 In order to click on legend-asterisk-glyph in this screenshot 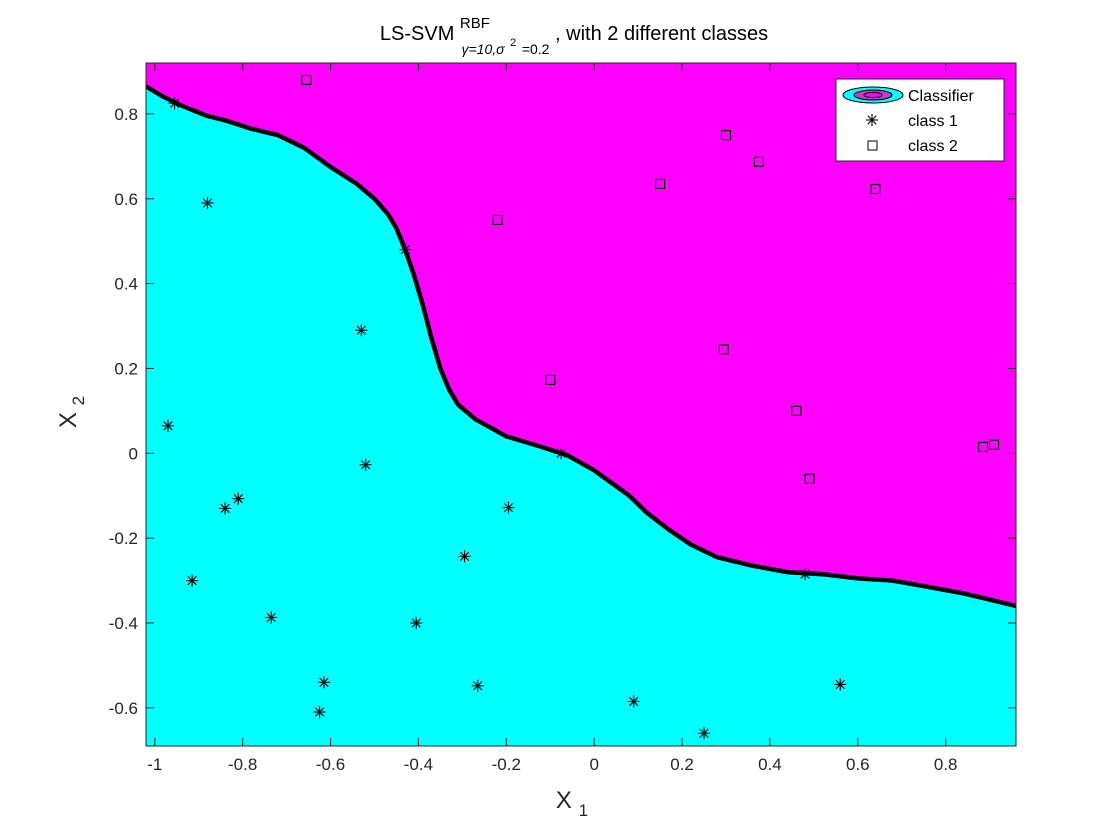, I will do `click(872, 120)`.